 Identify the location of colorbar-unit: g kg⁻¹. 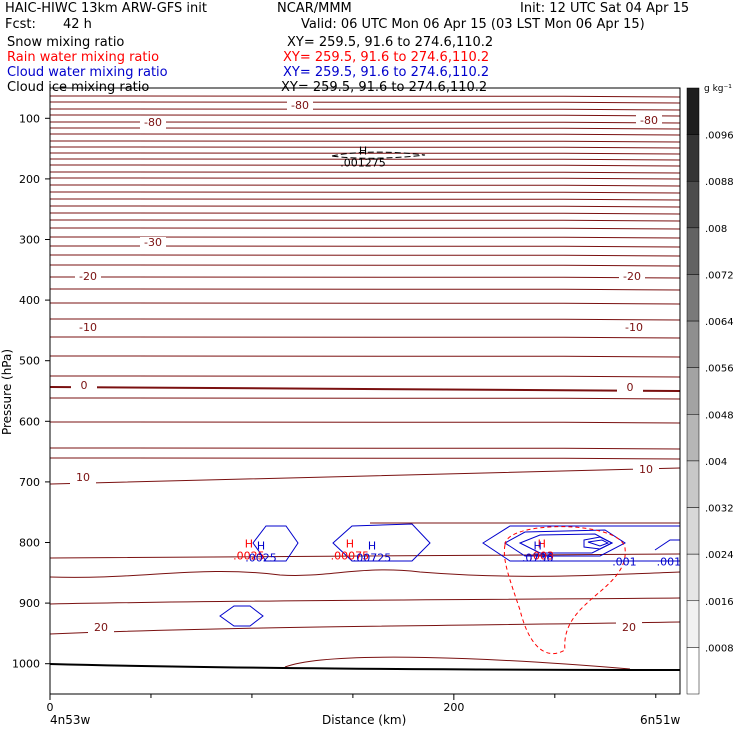
(718, 89).